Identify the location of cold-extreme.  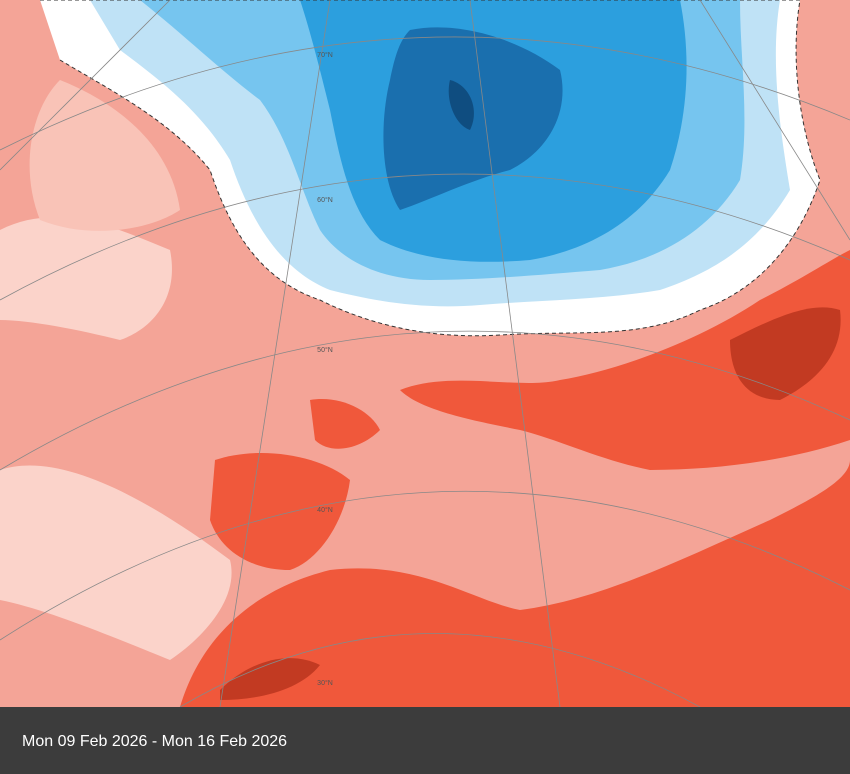
(461, 105).